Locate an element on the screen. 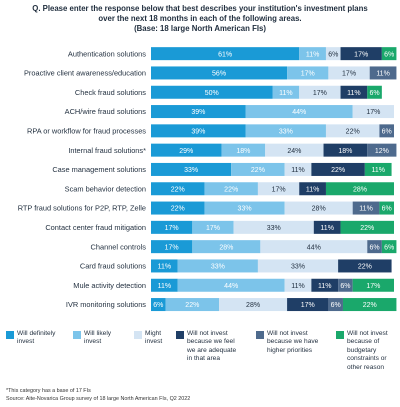 The height and width of the screenshot is (407, 400). category-label: IVR monitoring solutions is located at coordinates (106, 304).